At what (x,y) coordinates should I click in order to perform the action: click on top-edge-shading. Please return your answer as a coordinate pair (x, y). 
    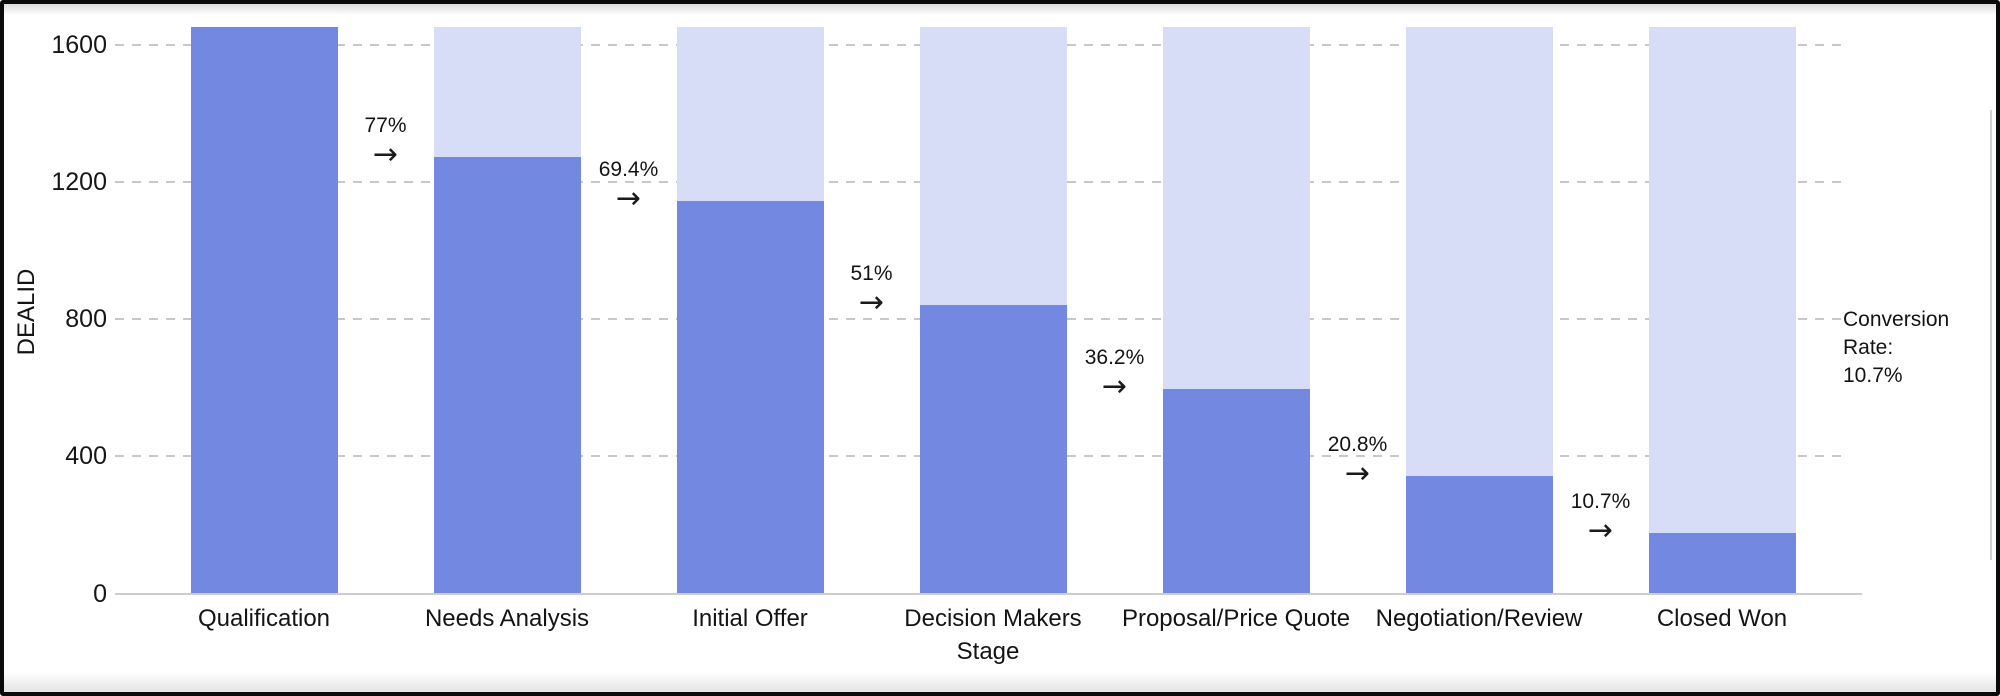
    Looking at the image, I should click on (1000, 9).